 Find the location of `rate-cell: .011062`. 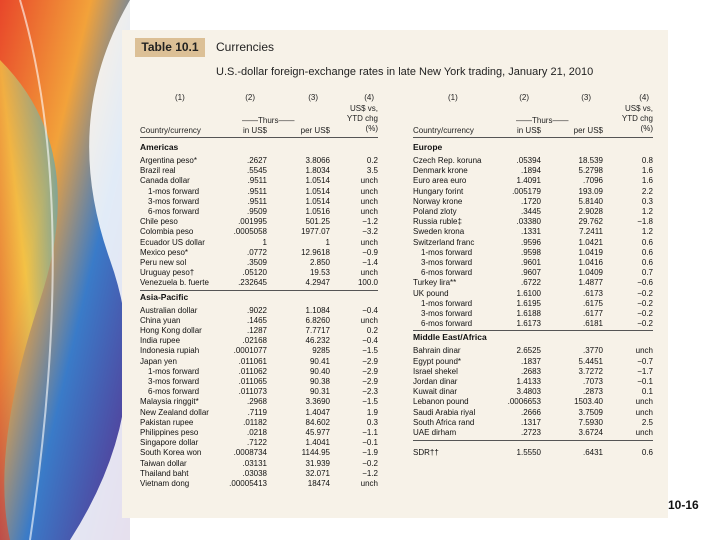

rate-cell: .011062 is located at coordinates (252, 371).